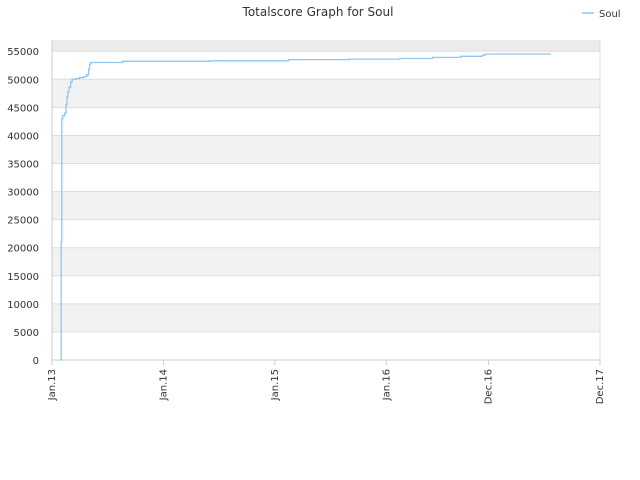 Image resolution: width=640 pixels, height=480 pixels. Describe the element at coordinates (610, 14) in the screenshot. I see `legend-label: Soul` at that location.